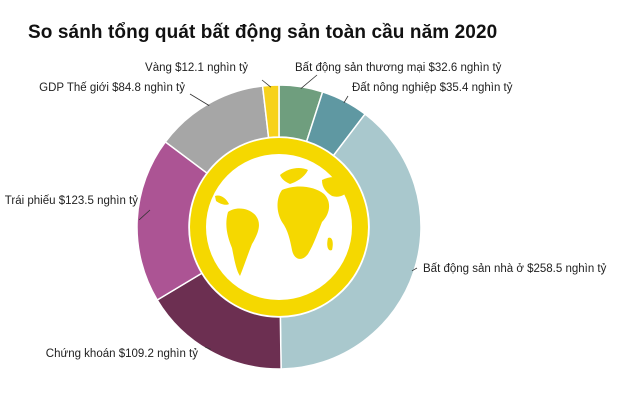  Describe the element at coordinates (71, 201) in the screenshot. I see `slice-label-4: Trái phiếu $123.5 nghìn tỷ` at that location.